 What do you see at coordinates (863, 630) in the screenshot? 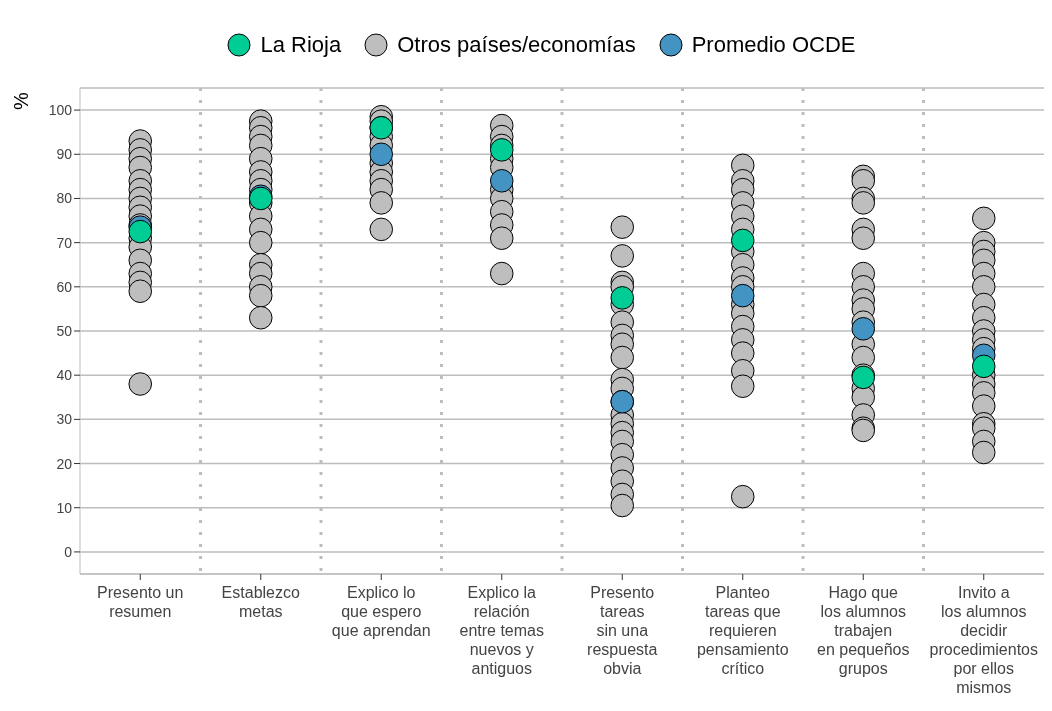
I see `x-tick-label: Hago que los alumnos trabajen en pequeños grupos` at bounding box center [863, 630].